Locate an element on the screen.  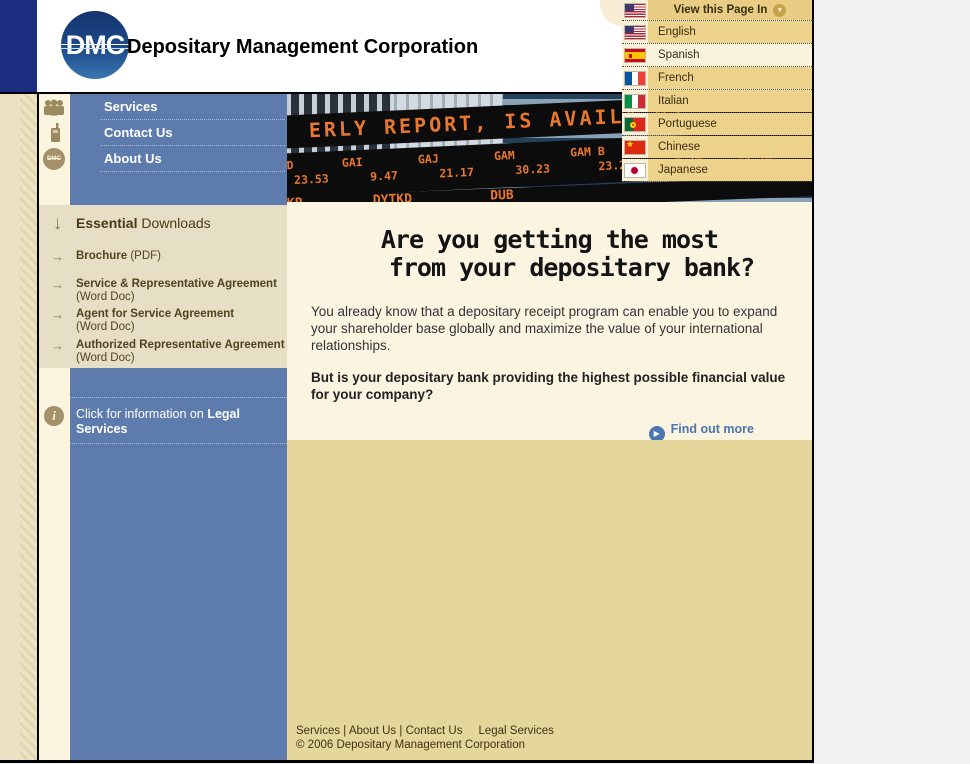
language-label: Portuguese is located at coordinates (730, 124).